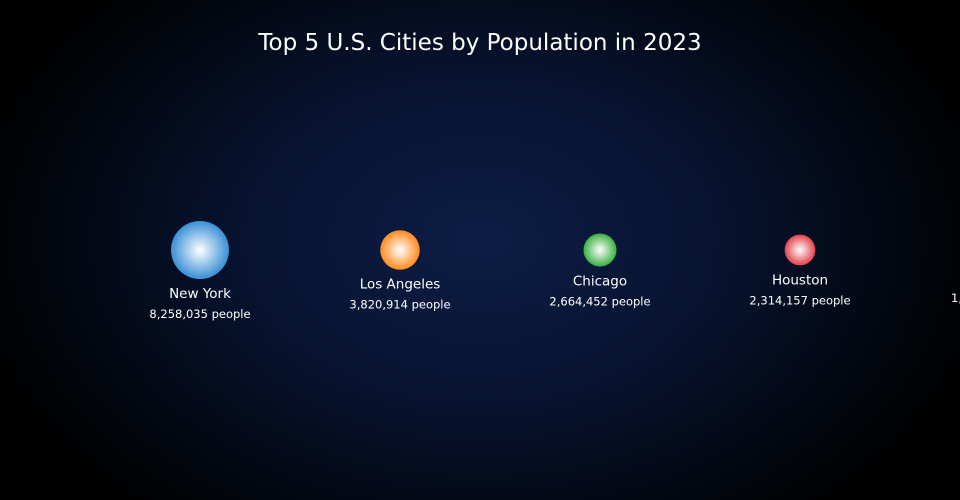  I want to click on city-label: Chicago, so click(600, 281).